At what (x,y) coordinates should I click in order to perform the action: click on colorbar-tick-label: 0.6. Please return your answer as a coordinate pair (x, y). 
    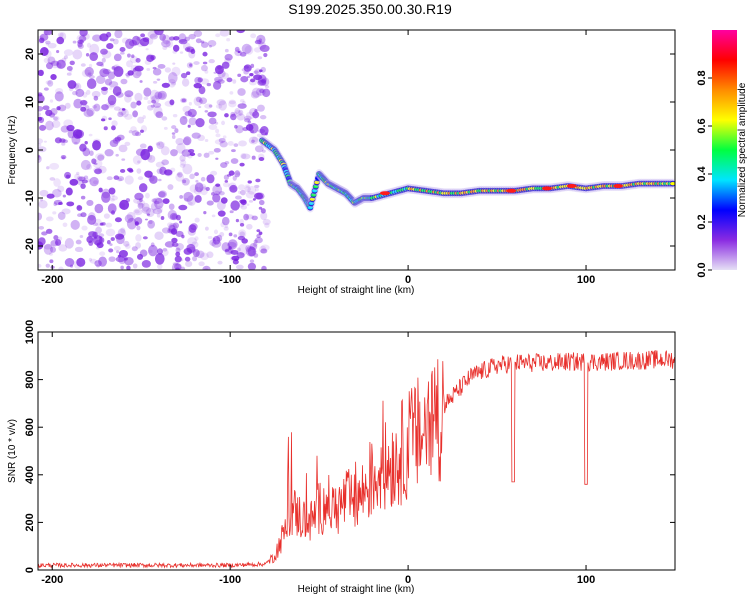
    Looking at the image, I should click on (702, 125).